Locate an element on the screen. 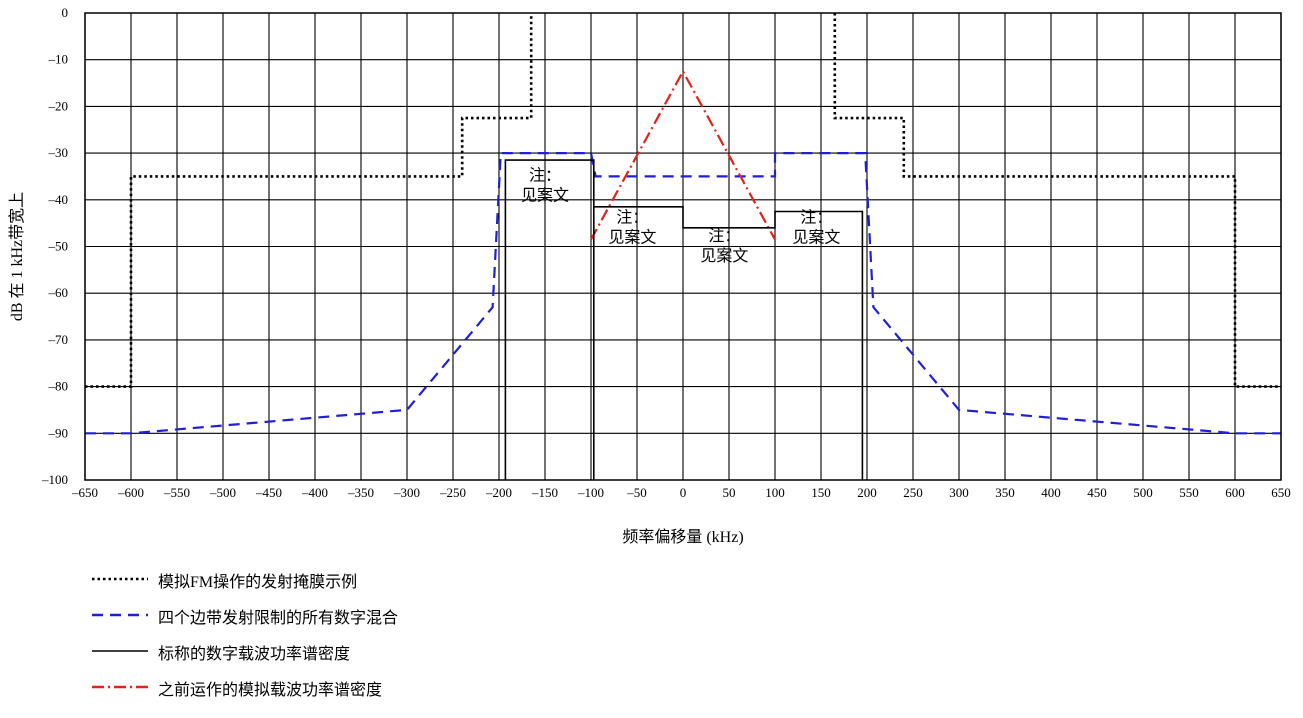 This screenshot has width=1303, height=718. x-tick-label: –150 is located at coordinates (544, 492).